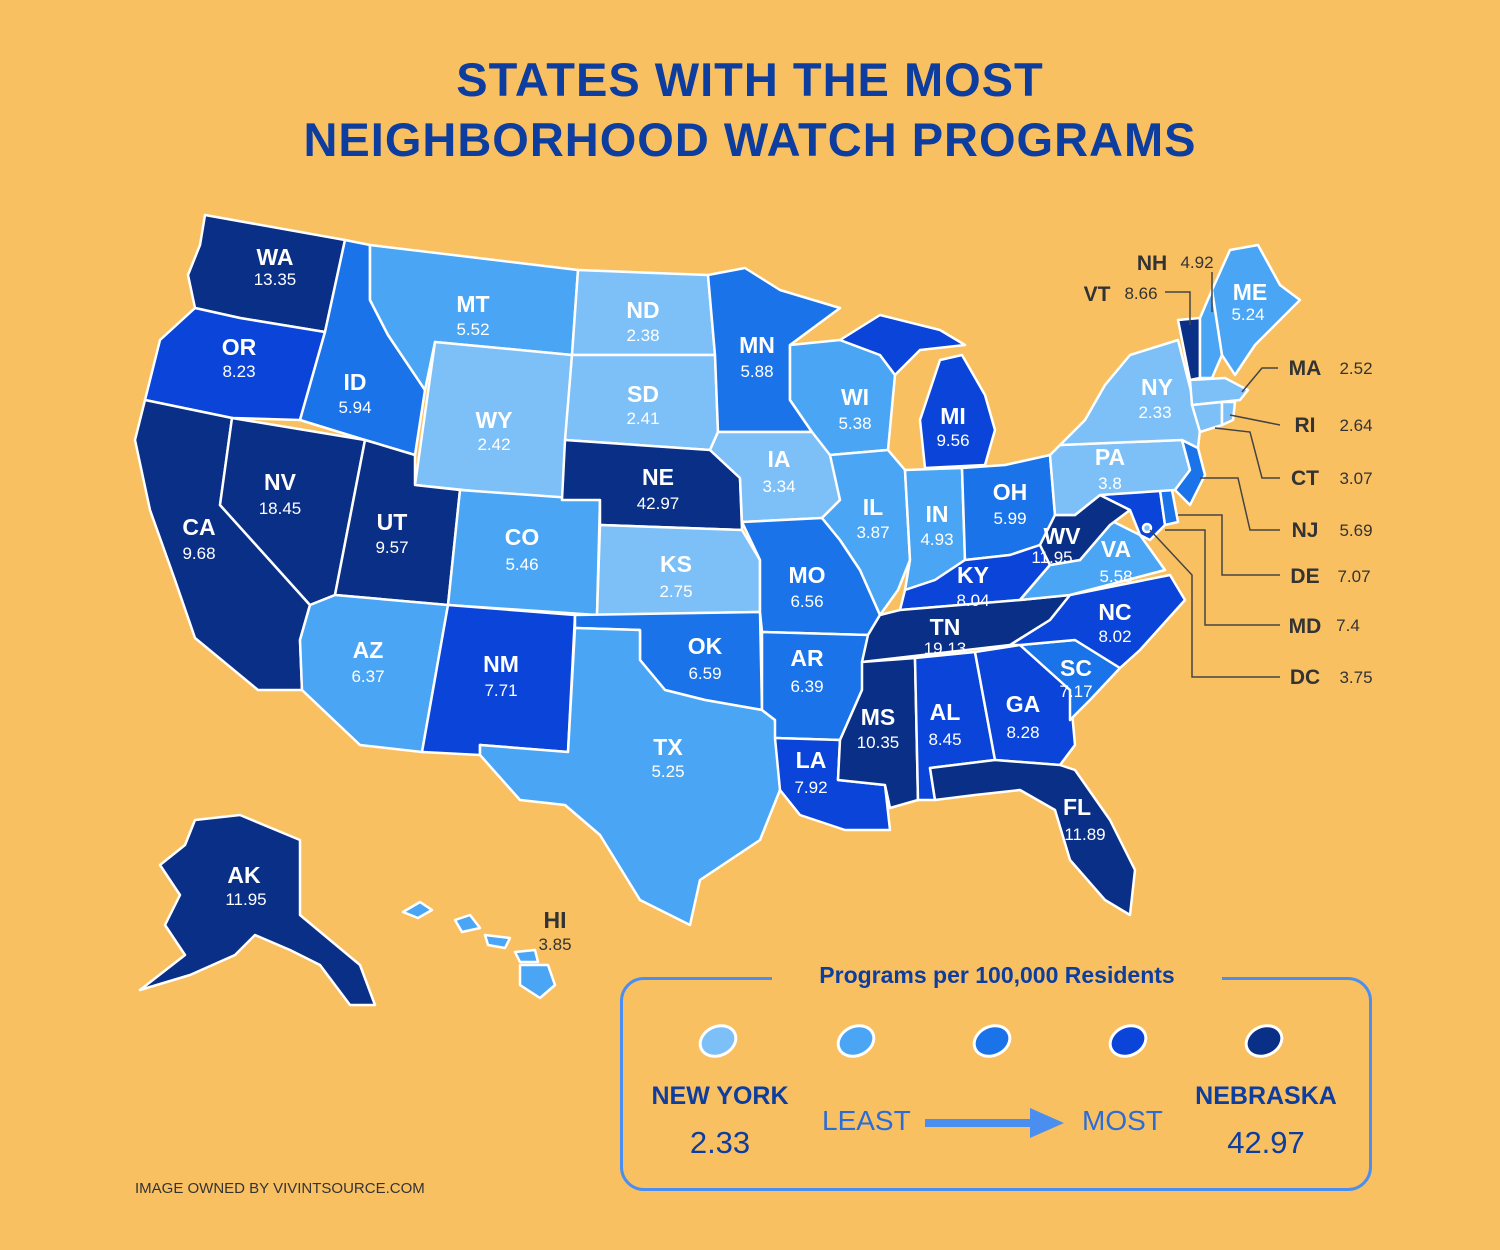  I want to click on title-line-2: NEIGHBORHOOD WATCH PROGRAMS, so click(750, 139).